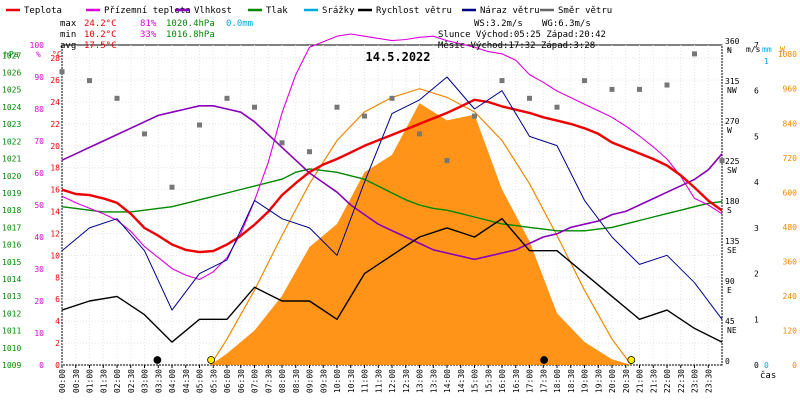 Image resolution: width=800 pixels, height=400 pixels. Describe the element at coordinates (544, 360) in the screenshot. I see `marker-východ-měsíce` at that location.